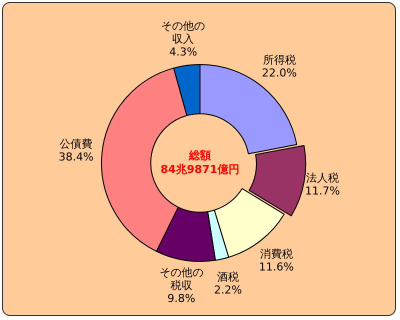  What do you see at coordinates (279, 59) in the screenshot?
I see `slice-label: 所得税` at bounding box center [279, 59].